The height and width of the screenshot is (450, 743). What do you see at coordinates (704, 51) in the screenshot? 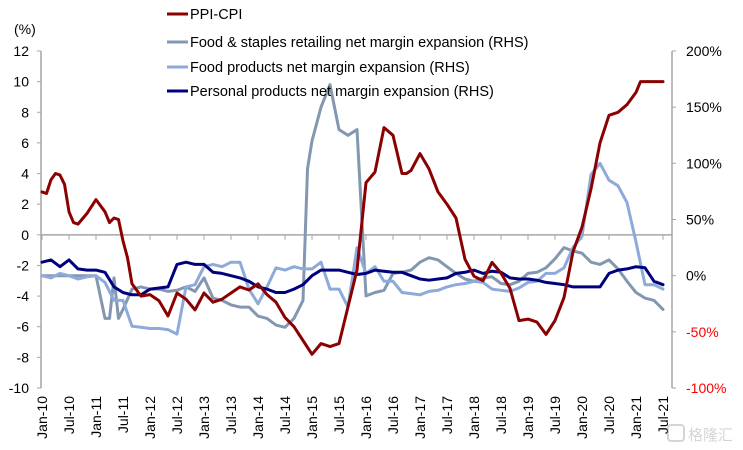
I see `right-axis-tick-label: 200%` at bounding box center [704, 51].